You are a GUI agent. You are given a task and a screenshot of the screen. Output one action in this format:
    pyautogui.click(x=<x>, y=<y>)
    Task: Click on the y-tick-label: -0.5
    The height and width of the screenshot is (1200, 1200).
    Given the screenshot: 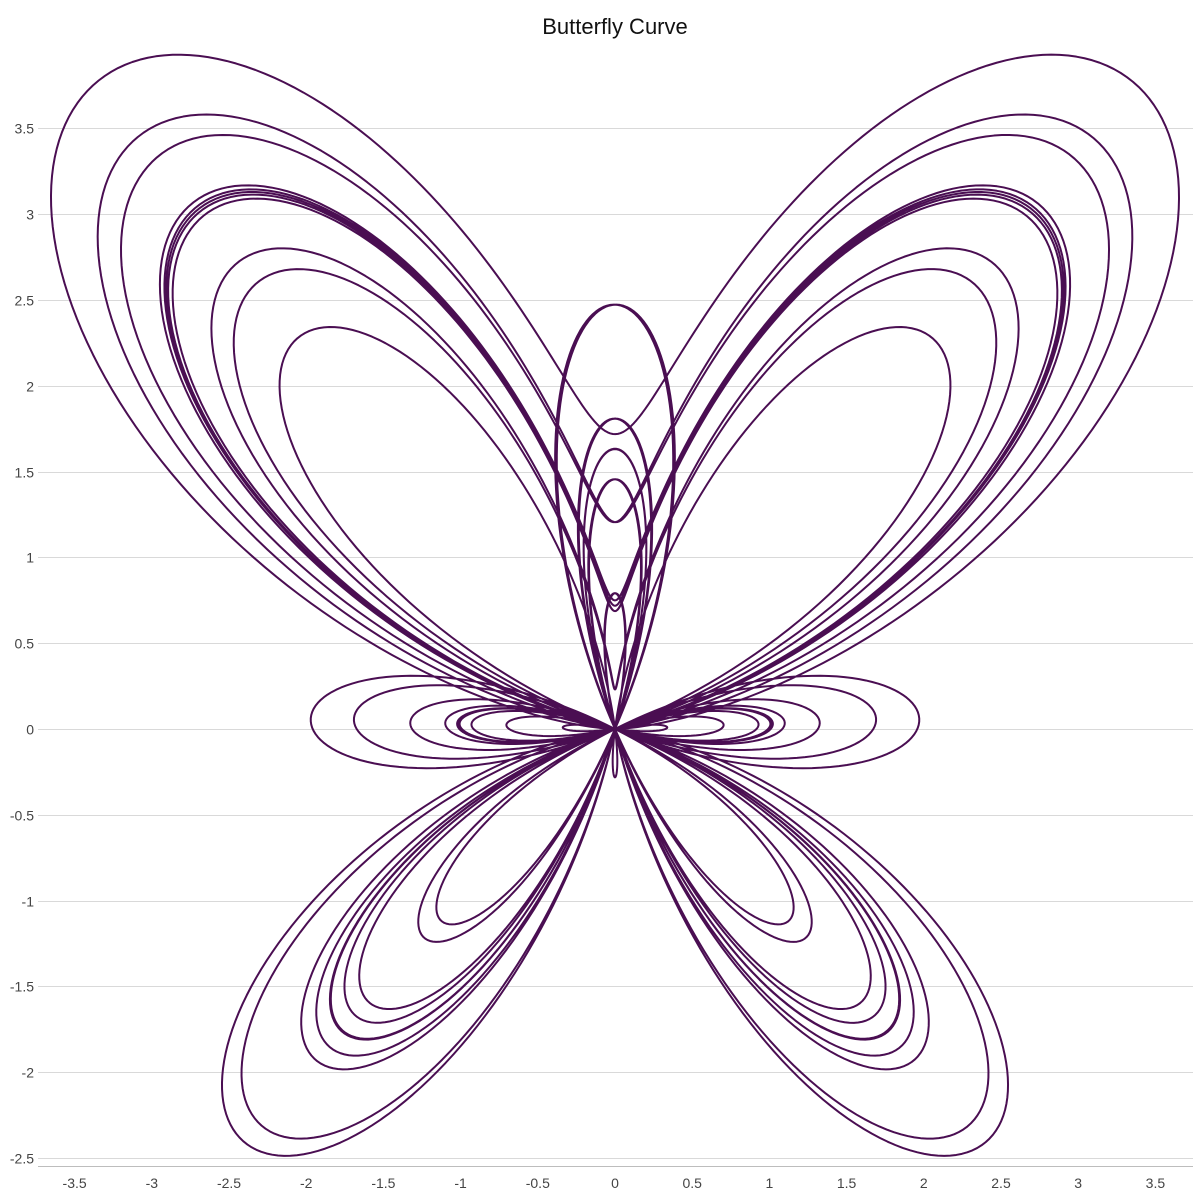 What is the action you would take?
    pyautogui.click(x=22, y=816)
    